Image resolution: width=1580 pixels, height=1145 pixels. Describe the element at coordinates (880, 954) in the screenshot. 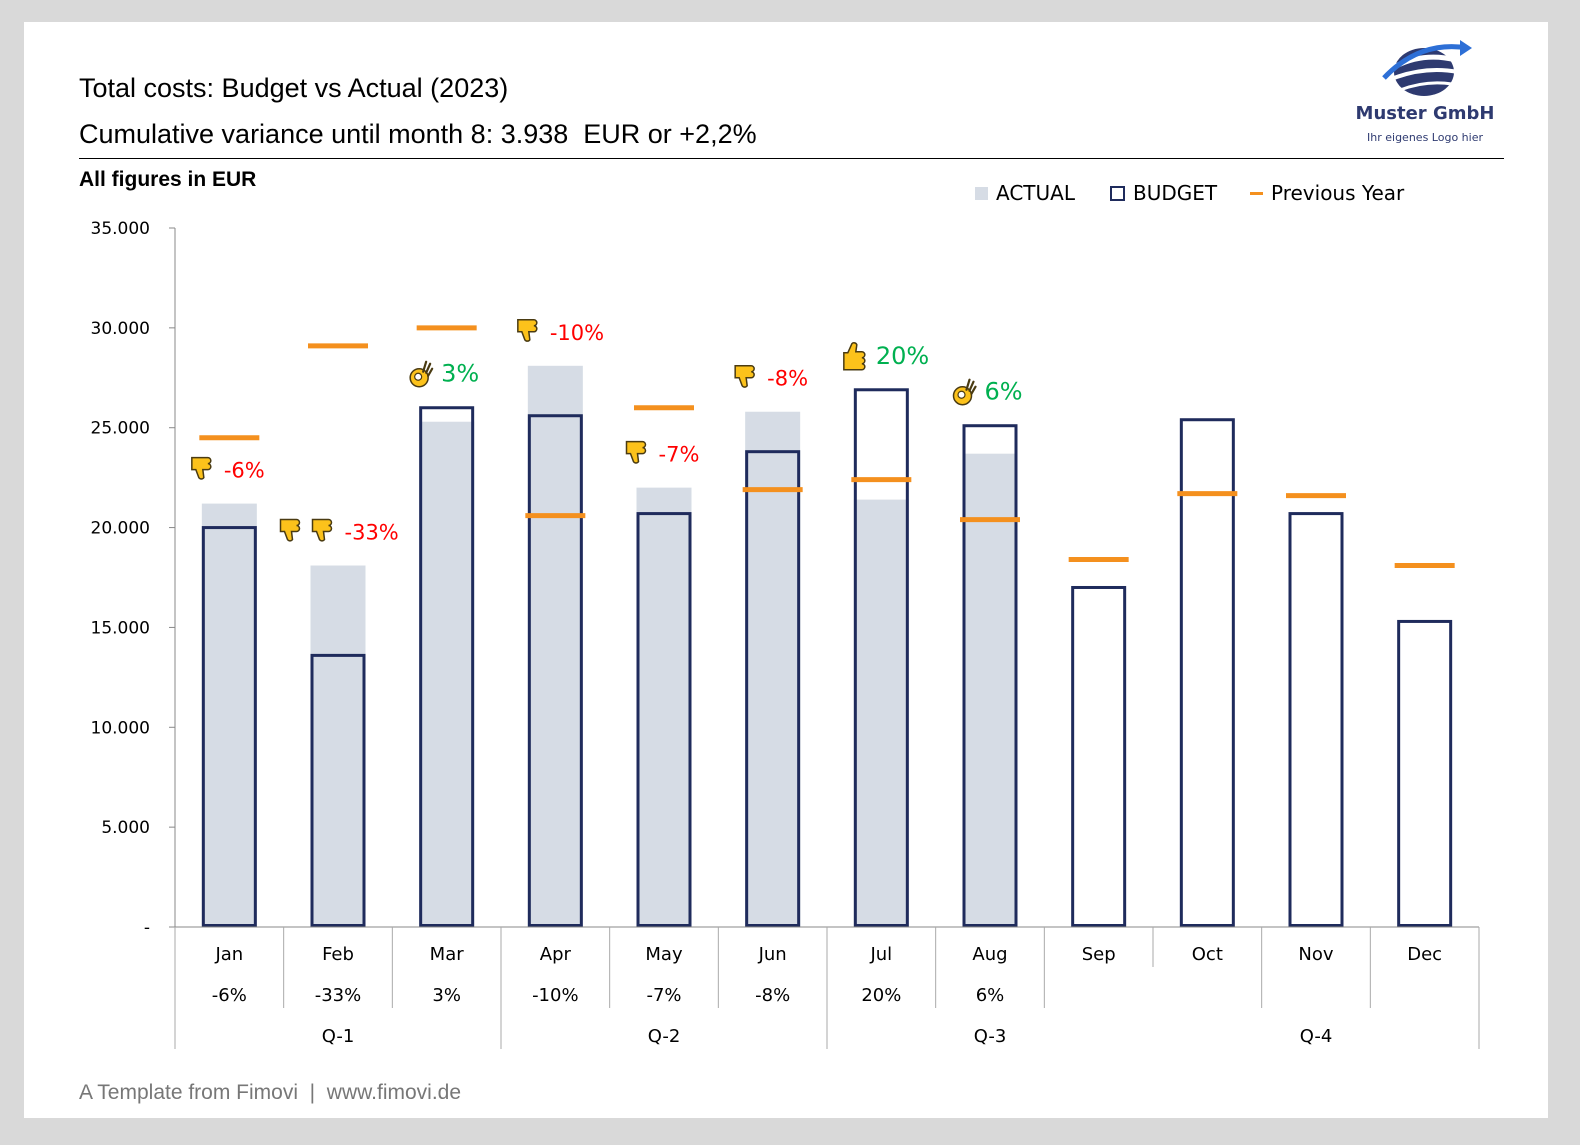

I see `x-tick-label: Jul` at that location.